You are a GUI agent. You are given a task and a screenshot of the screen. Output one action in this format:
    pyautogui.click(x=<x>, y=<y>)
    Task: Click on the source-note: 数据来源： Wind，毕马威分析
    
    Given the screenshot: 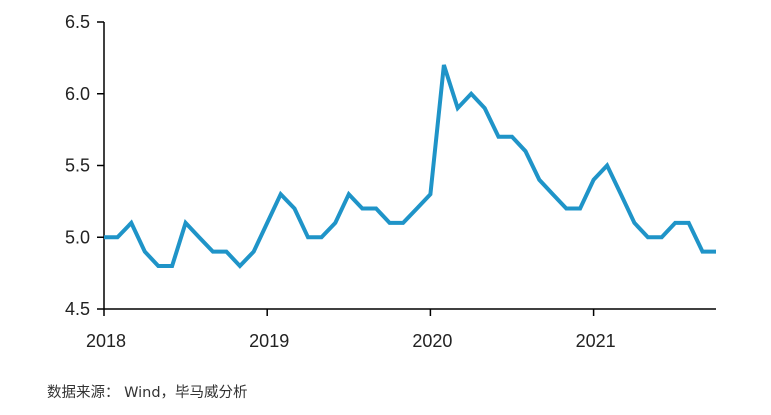 What is the action you would take?
    pyautogui.click(x=147, y=393)
    